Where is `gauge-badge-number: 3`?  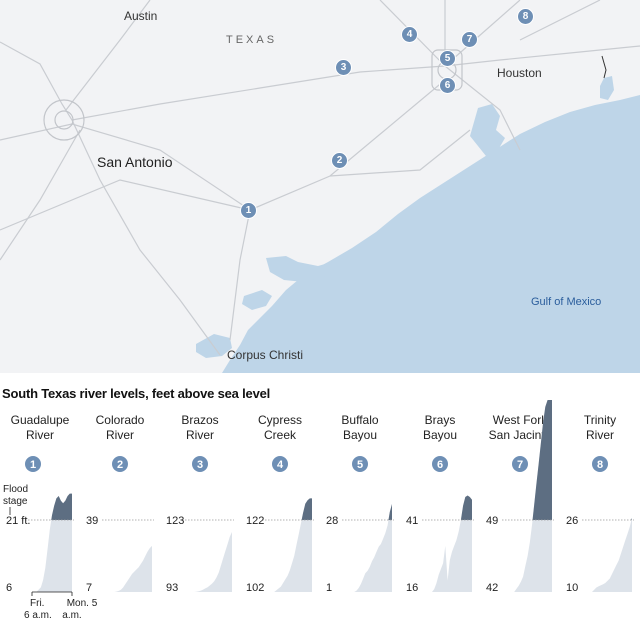 gauge-badge-number: 3 is located at coordinates (200, 465).